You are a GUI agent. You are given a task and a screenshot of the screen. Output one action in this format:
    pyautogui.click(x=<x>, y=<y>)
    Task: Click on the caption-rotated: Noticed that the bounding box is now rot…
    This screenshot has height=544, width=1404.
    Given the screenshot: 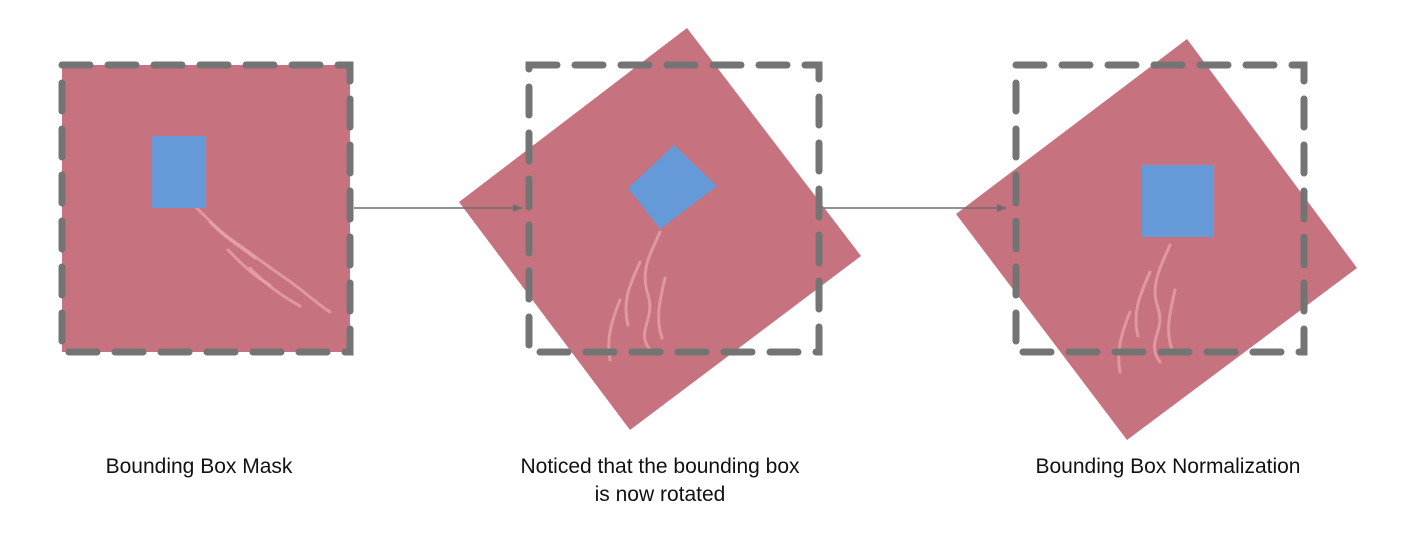 What is the action you would take?
    pyautogui.click(x=660, y=481)
    